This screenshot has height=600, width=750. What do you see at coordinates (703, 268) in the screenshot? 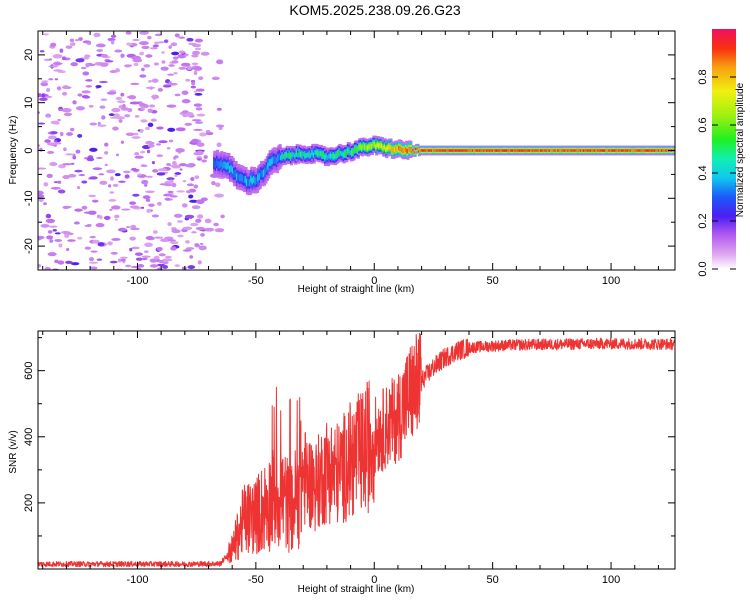
I see `colorbar-tick-label: 0.0` at bounding box center [703, 268].